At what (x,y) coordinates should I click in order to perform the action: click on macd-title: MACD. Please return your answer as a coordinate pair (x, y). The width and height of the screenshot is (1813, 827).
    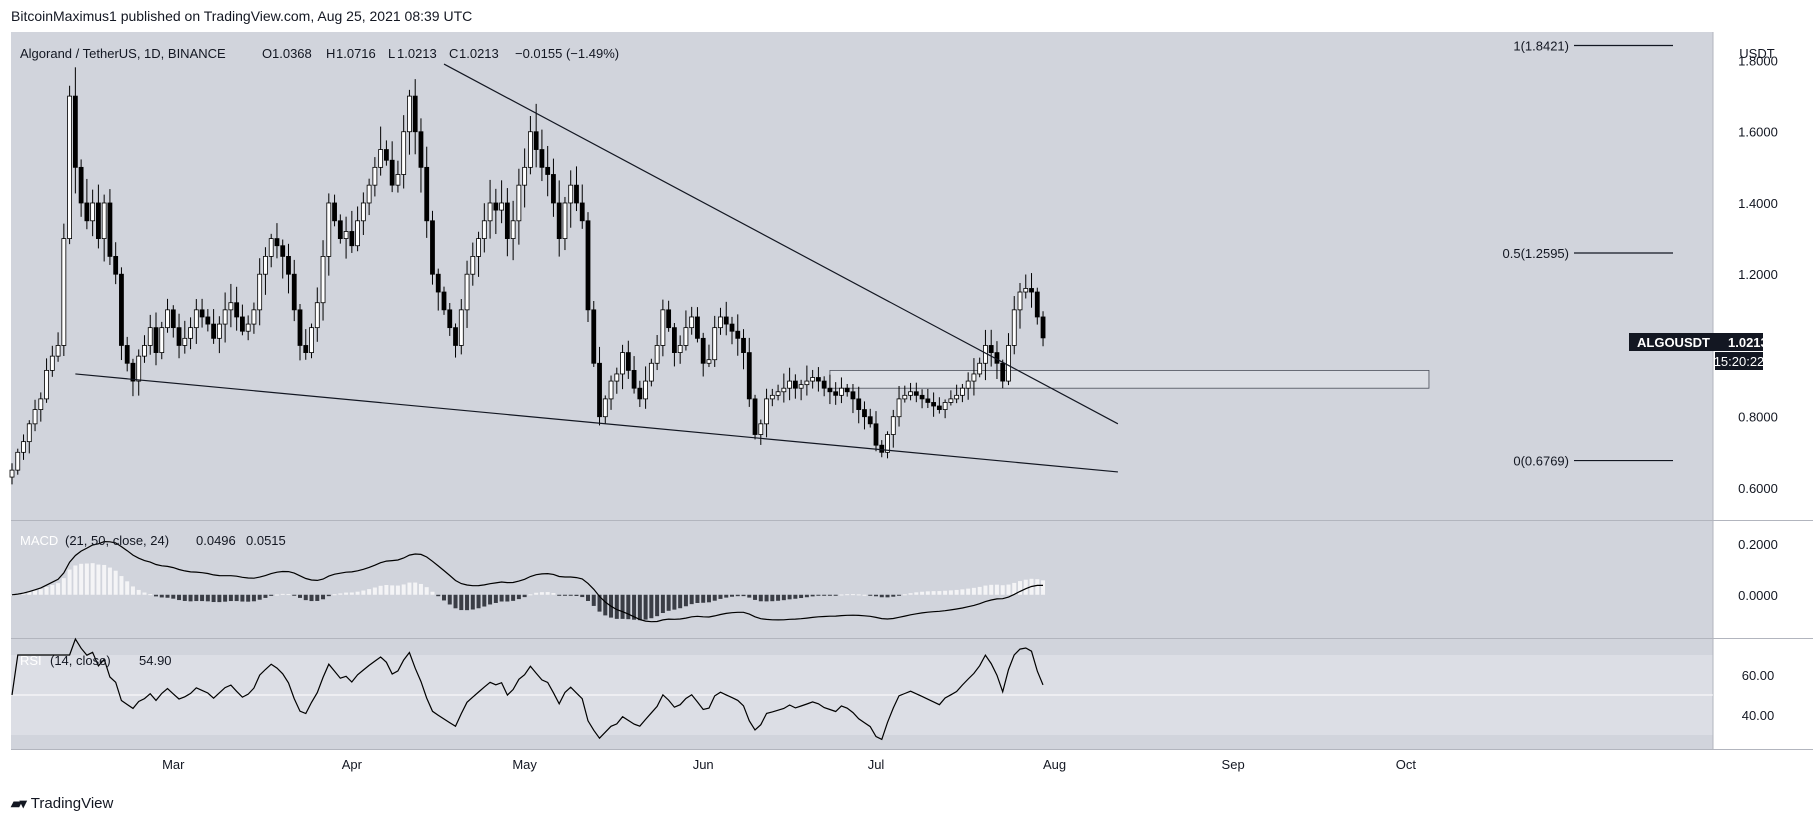
    Looking at the image, I should click on (39, 540).